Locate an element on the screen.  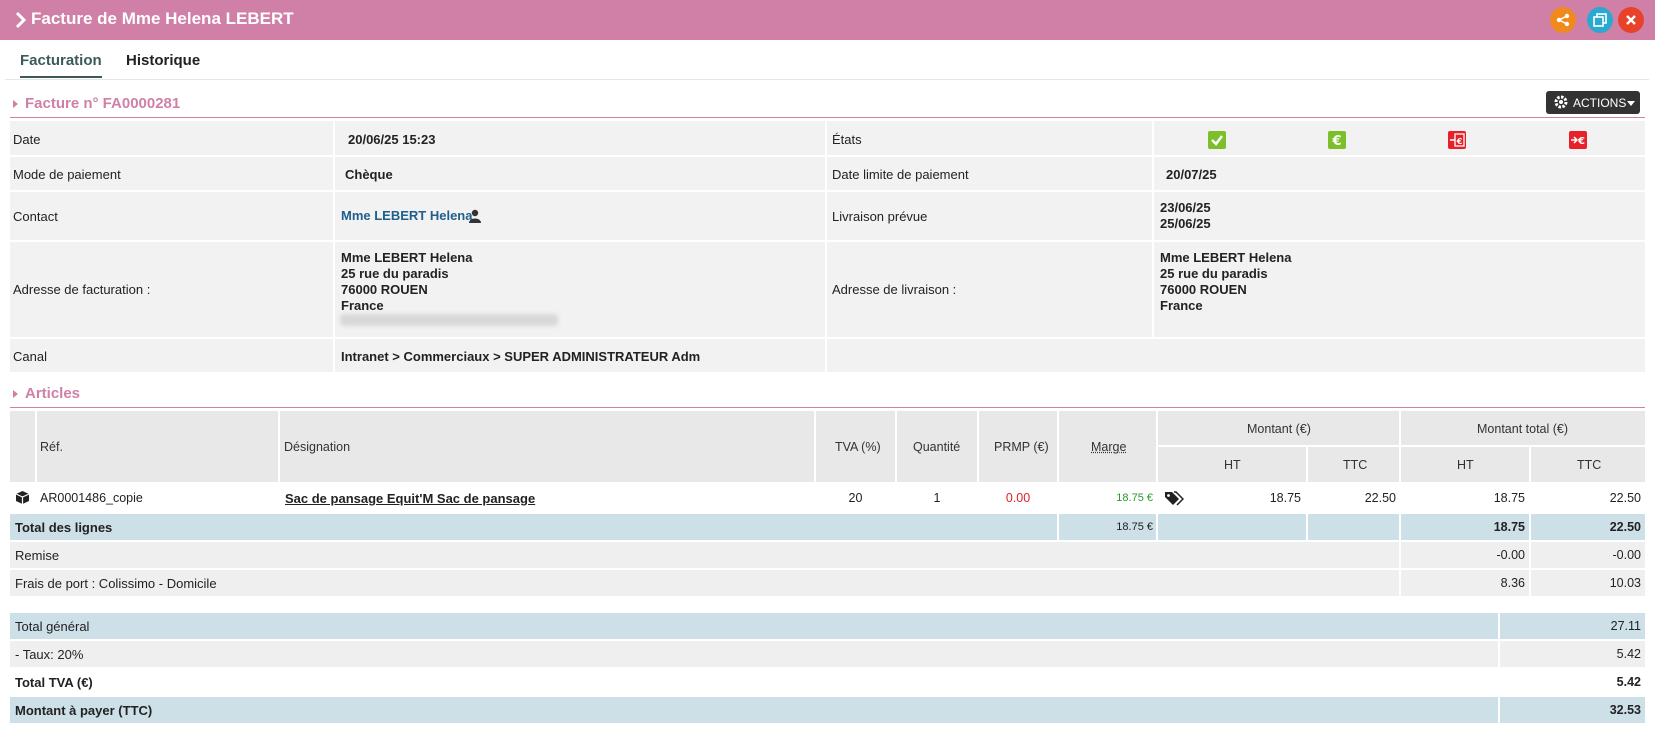
tags-icon is located at coordinates (1174, 498).